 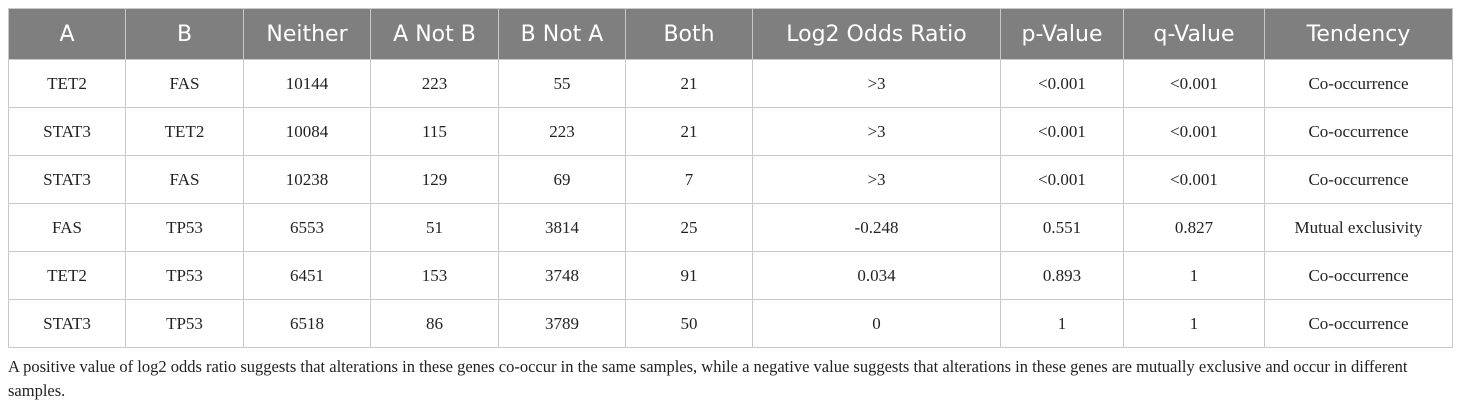 I want to click on header-cell: Tendency, so click(x=1358, y=34).